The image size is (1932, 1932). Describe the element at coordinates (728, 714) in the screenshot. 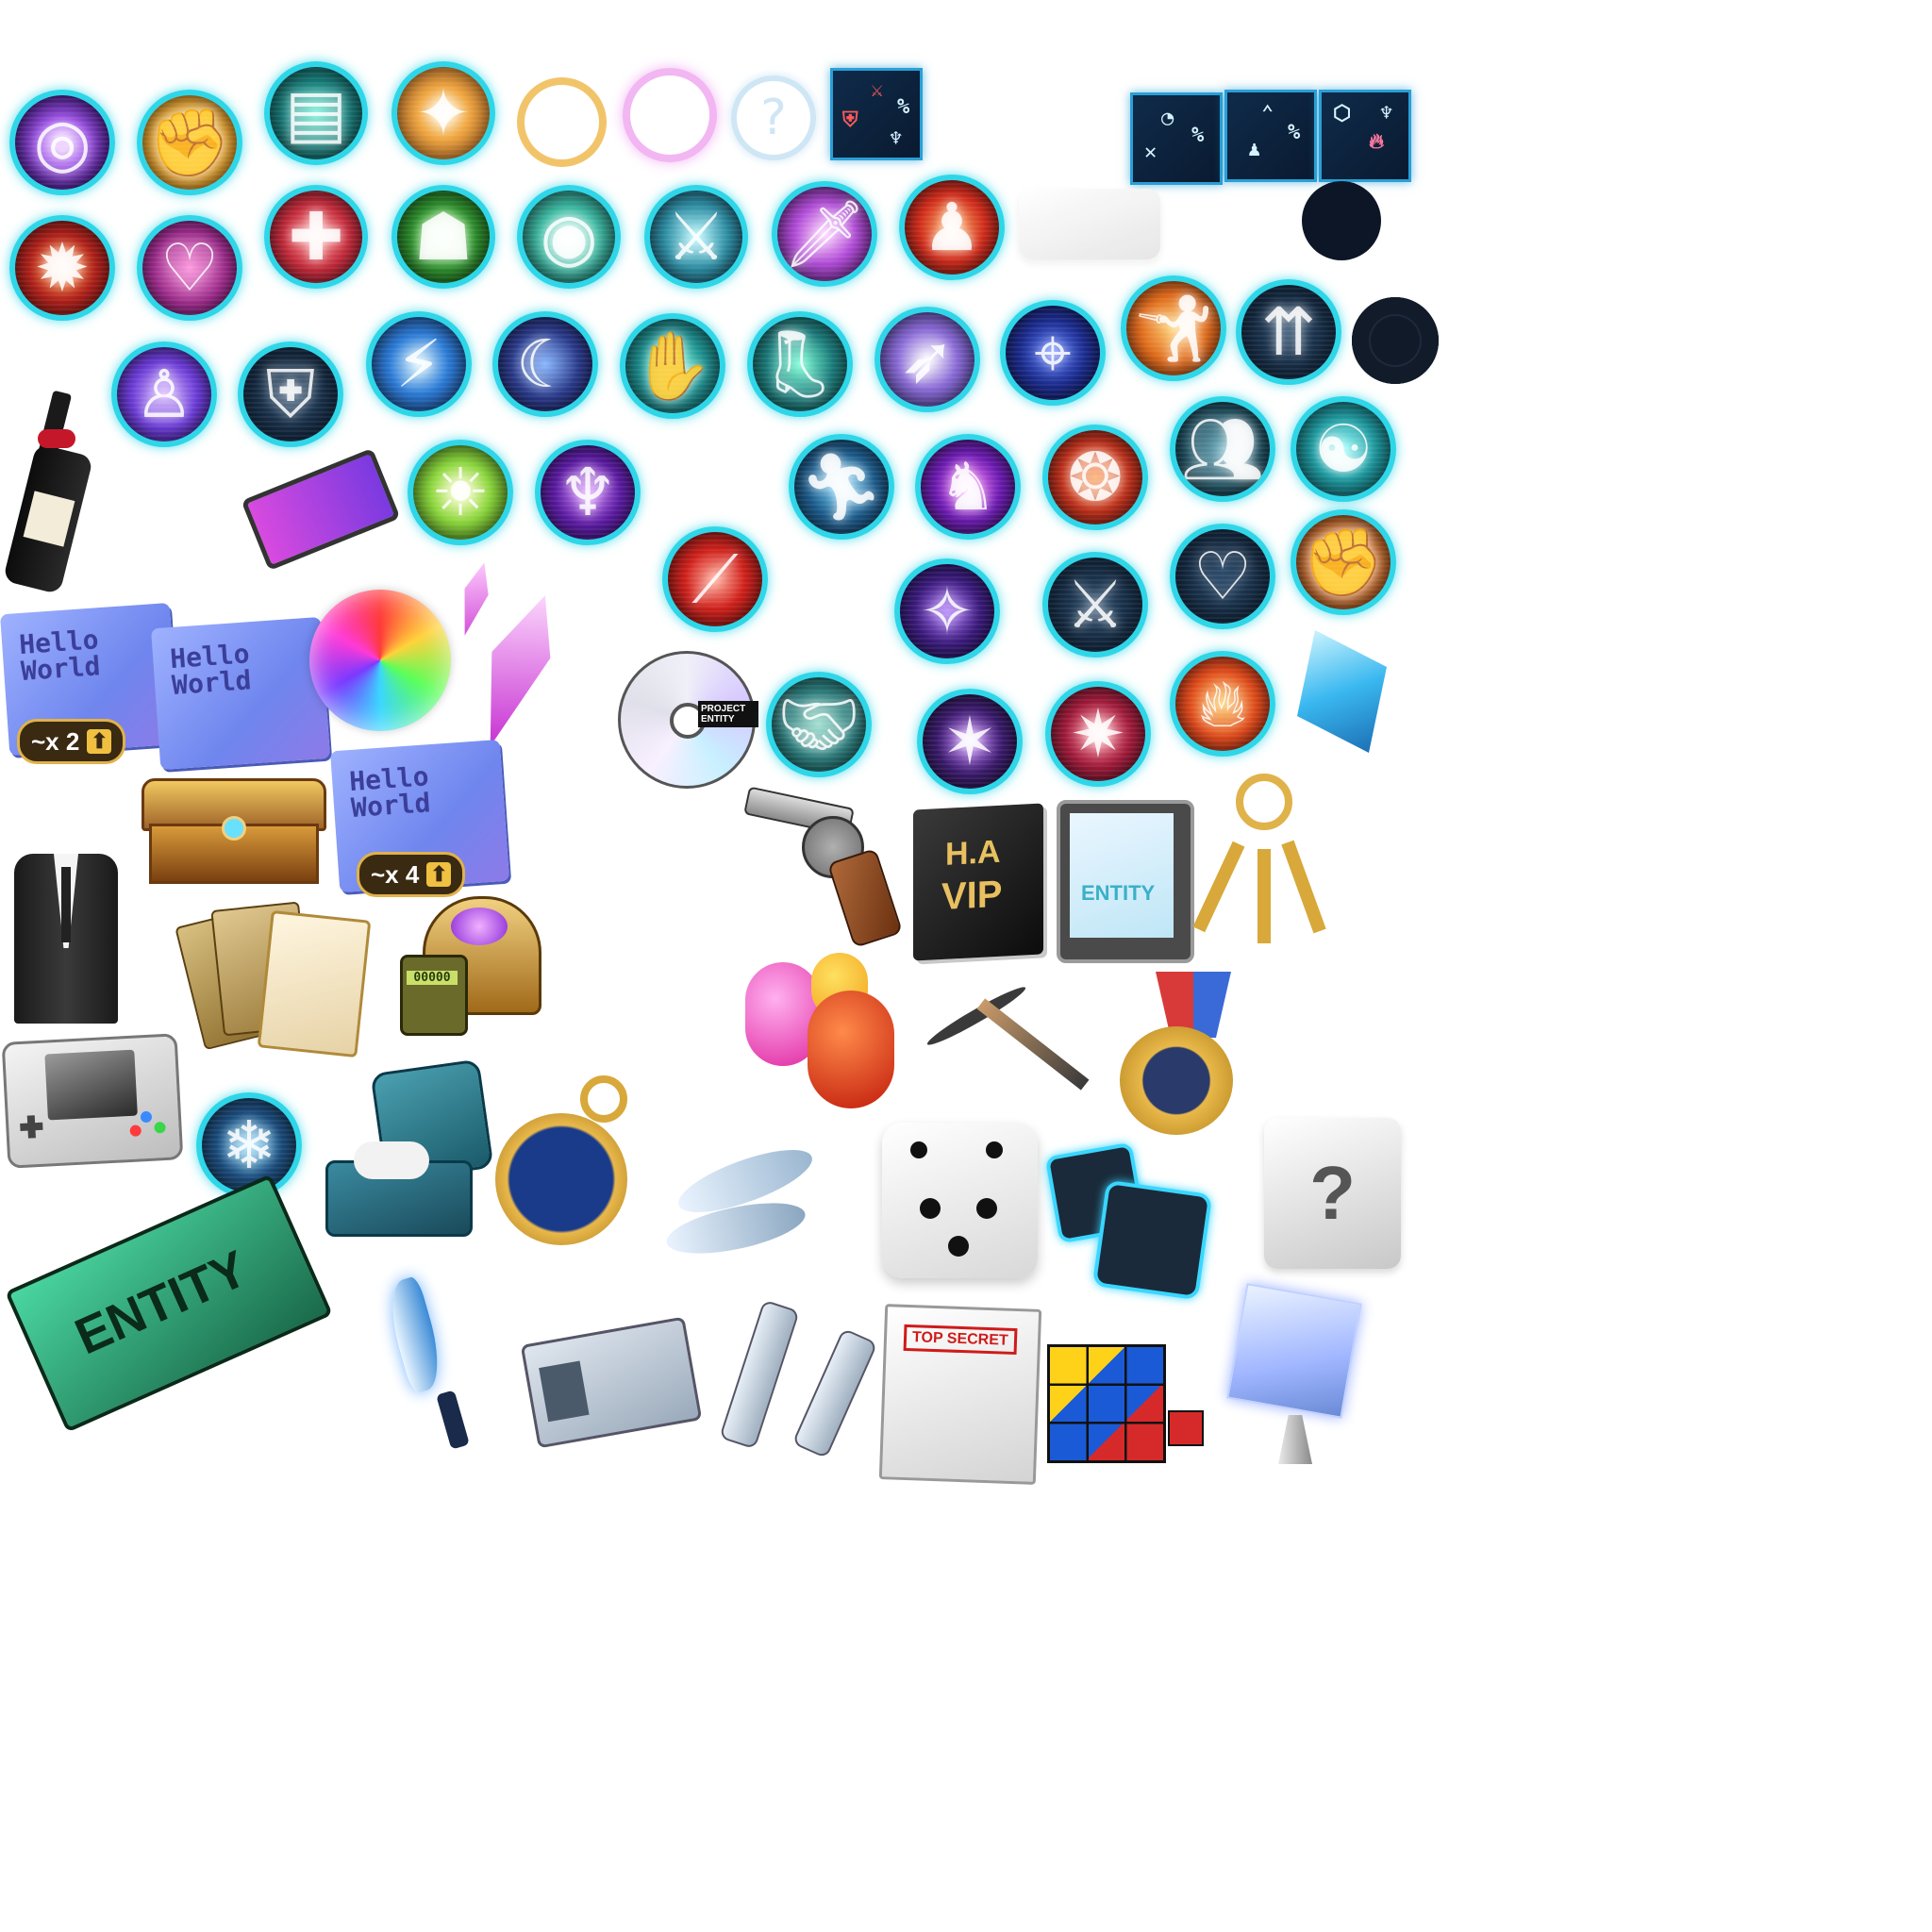

I see `cd-label: PROJECT ENTITY` at that location.